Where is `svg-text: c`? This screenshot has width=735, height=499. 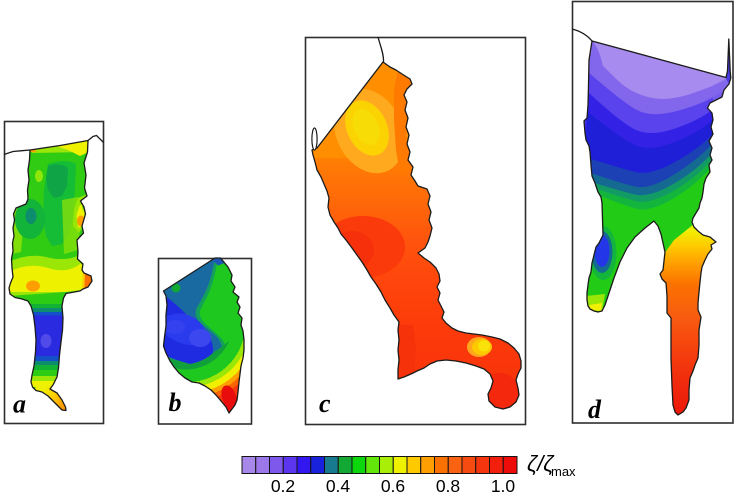
svg-text: c is located at coordinates (325, 403).